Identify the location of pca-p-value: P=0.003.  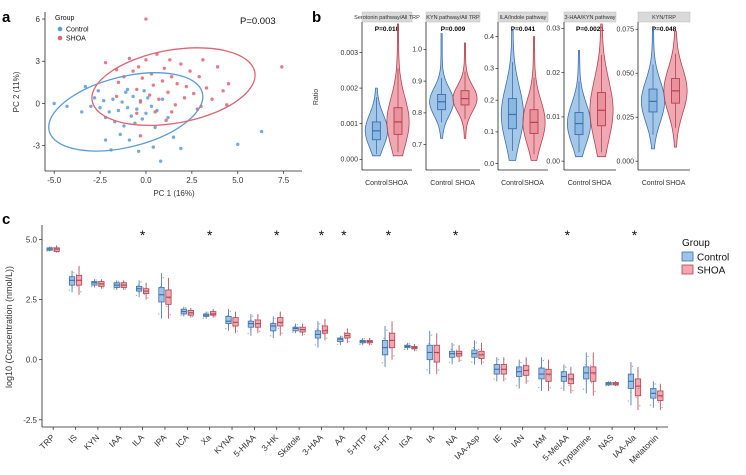
(258, 21).